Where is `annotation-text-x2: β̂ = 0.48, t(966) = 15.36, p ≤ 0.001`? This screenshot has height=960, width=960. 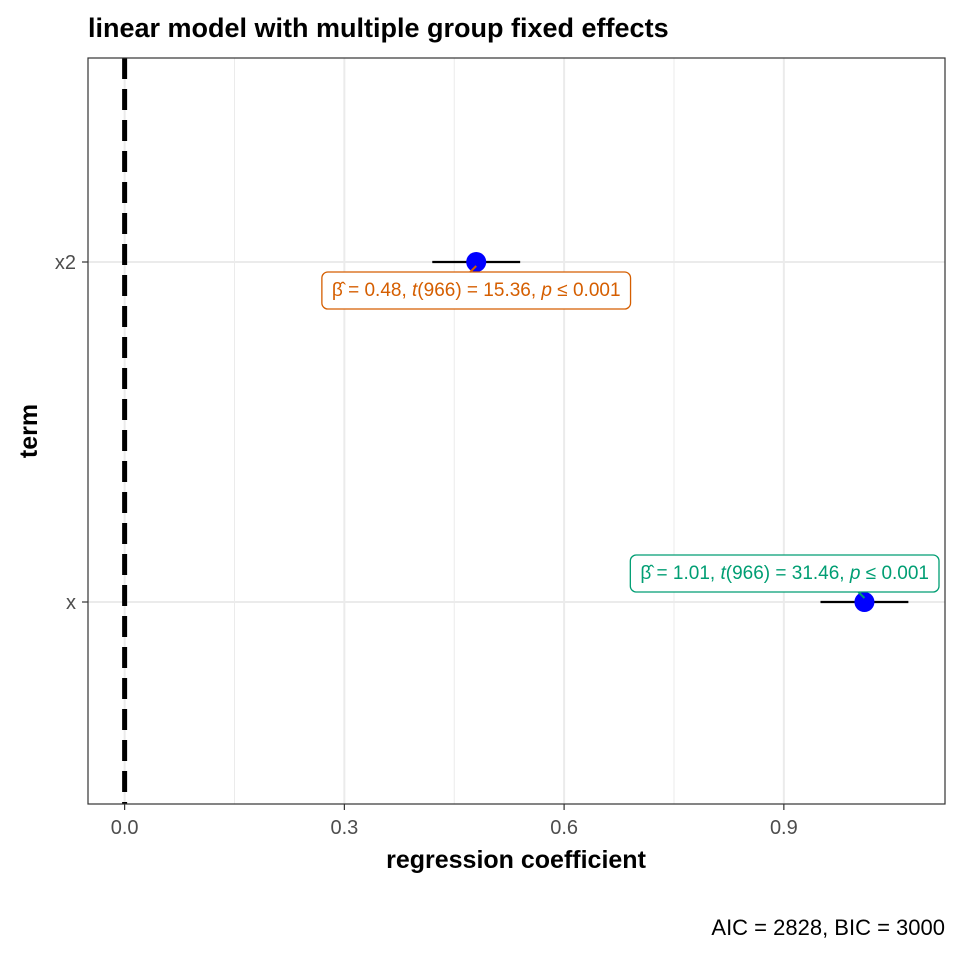 annotation-text-x2: β̂ = 0.48, t(966) = 15.36, p ≤ 0.001 is located at coordinates (476, 290).